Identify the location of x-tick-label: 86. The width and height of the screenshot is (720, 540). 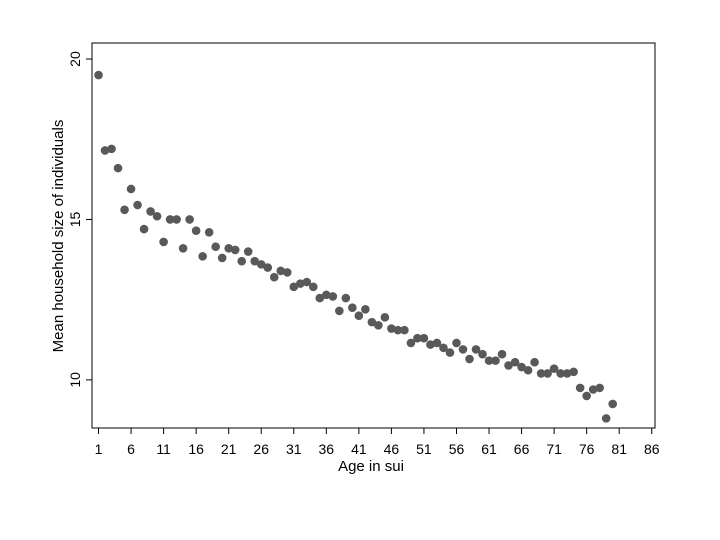
(652, 449).